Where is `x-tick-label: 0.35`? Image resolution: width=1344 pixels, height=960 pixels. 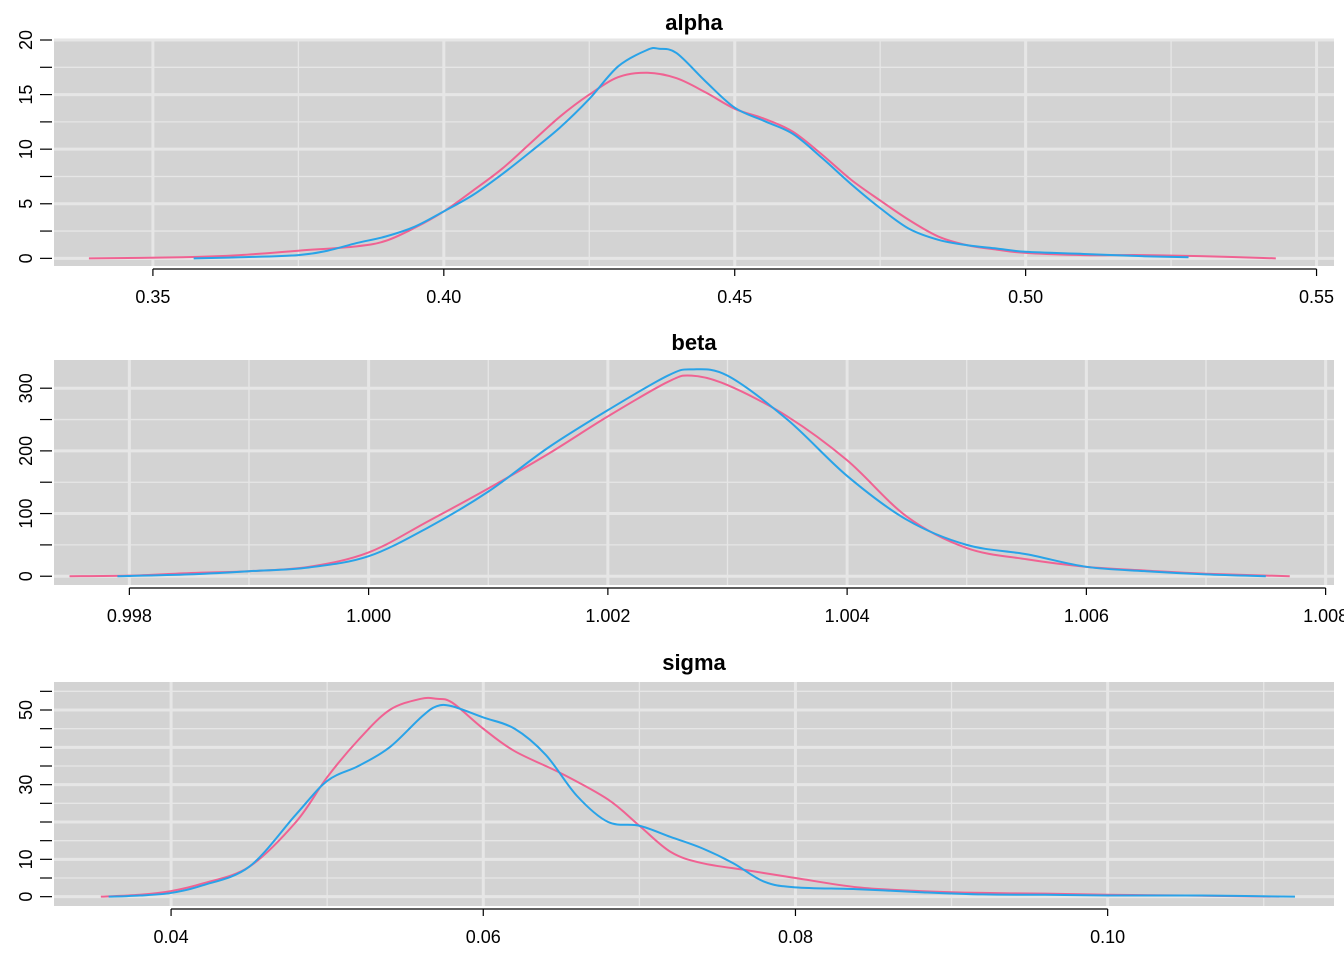 x-tick-label: 0.35 is located at coordinates (152, 297).